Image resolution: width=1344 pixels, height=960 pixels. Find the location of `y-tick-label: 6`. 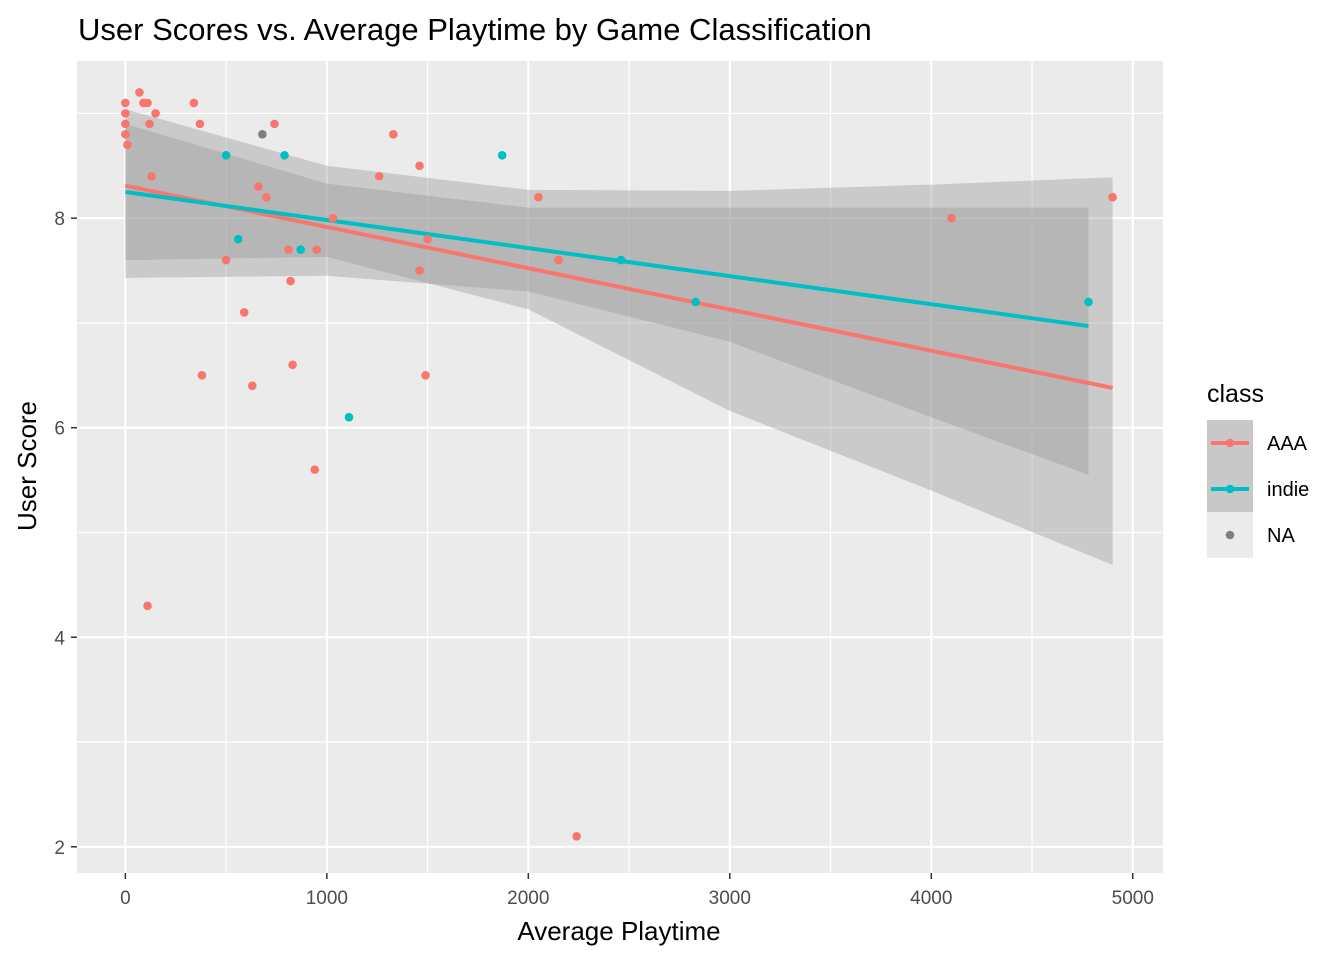

y-tick-label: 6 is located at coordinates (59, 429).